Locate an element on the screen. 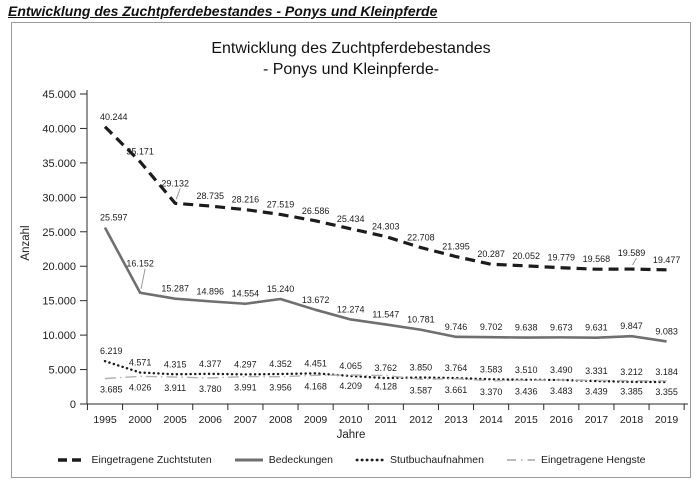 The height and width of the screenshot is (480, 700). svg-text: 3.956 is located at coordinates (280, 388).